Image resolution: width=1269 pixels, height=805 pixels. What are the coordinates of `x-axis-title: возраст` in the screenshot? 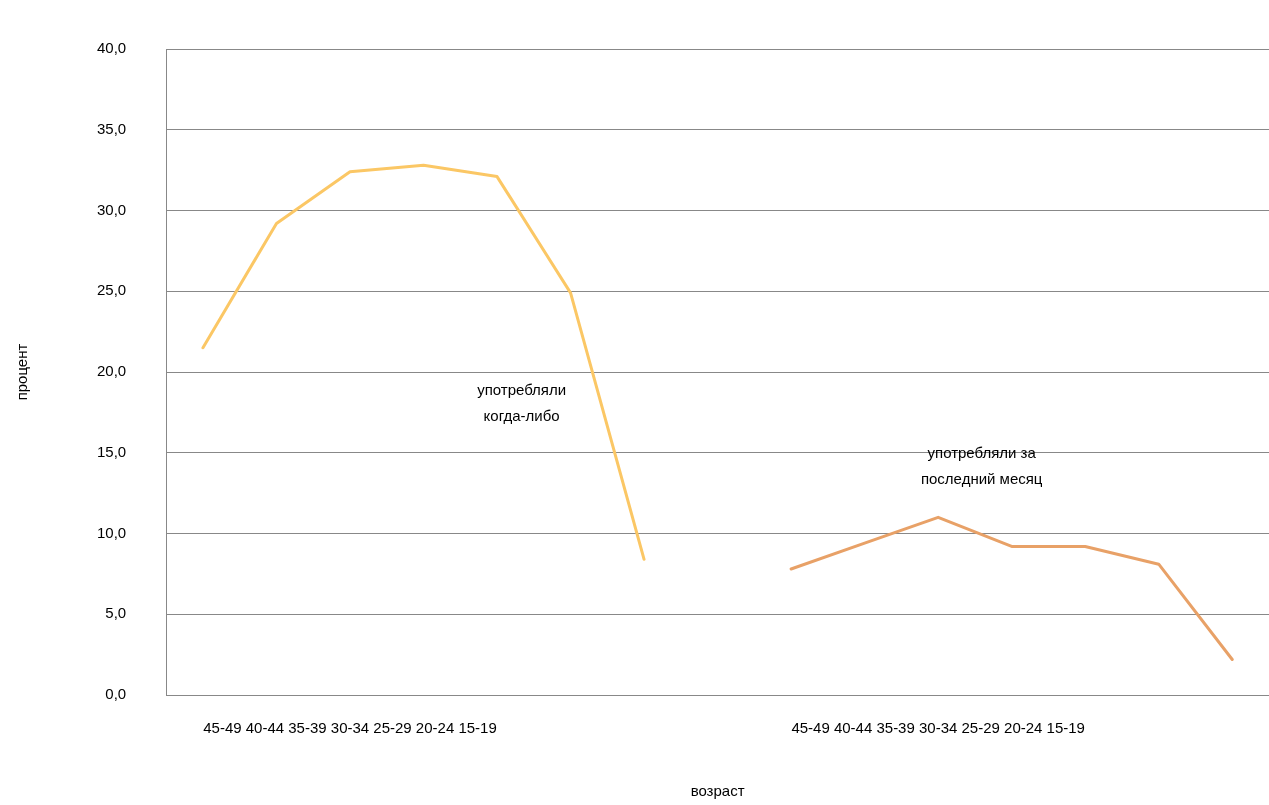 It's located at (717, 791).